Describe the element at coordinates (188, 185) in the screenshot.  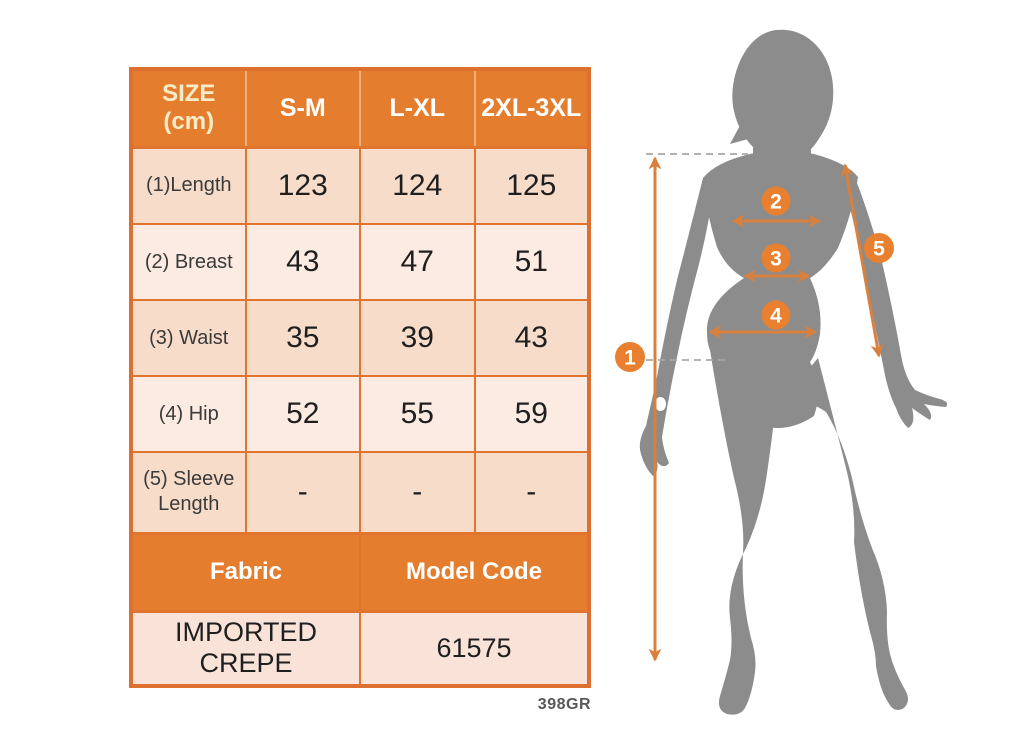
I see `row-label: (1)Length` at that location.